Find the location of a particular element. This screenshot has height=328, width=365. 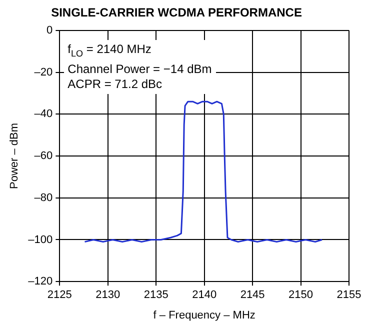

annotation: f$_{LO}$ = 2140 MHz is located at coordinates (110, 51).